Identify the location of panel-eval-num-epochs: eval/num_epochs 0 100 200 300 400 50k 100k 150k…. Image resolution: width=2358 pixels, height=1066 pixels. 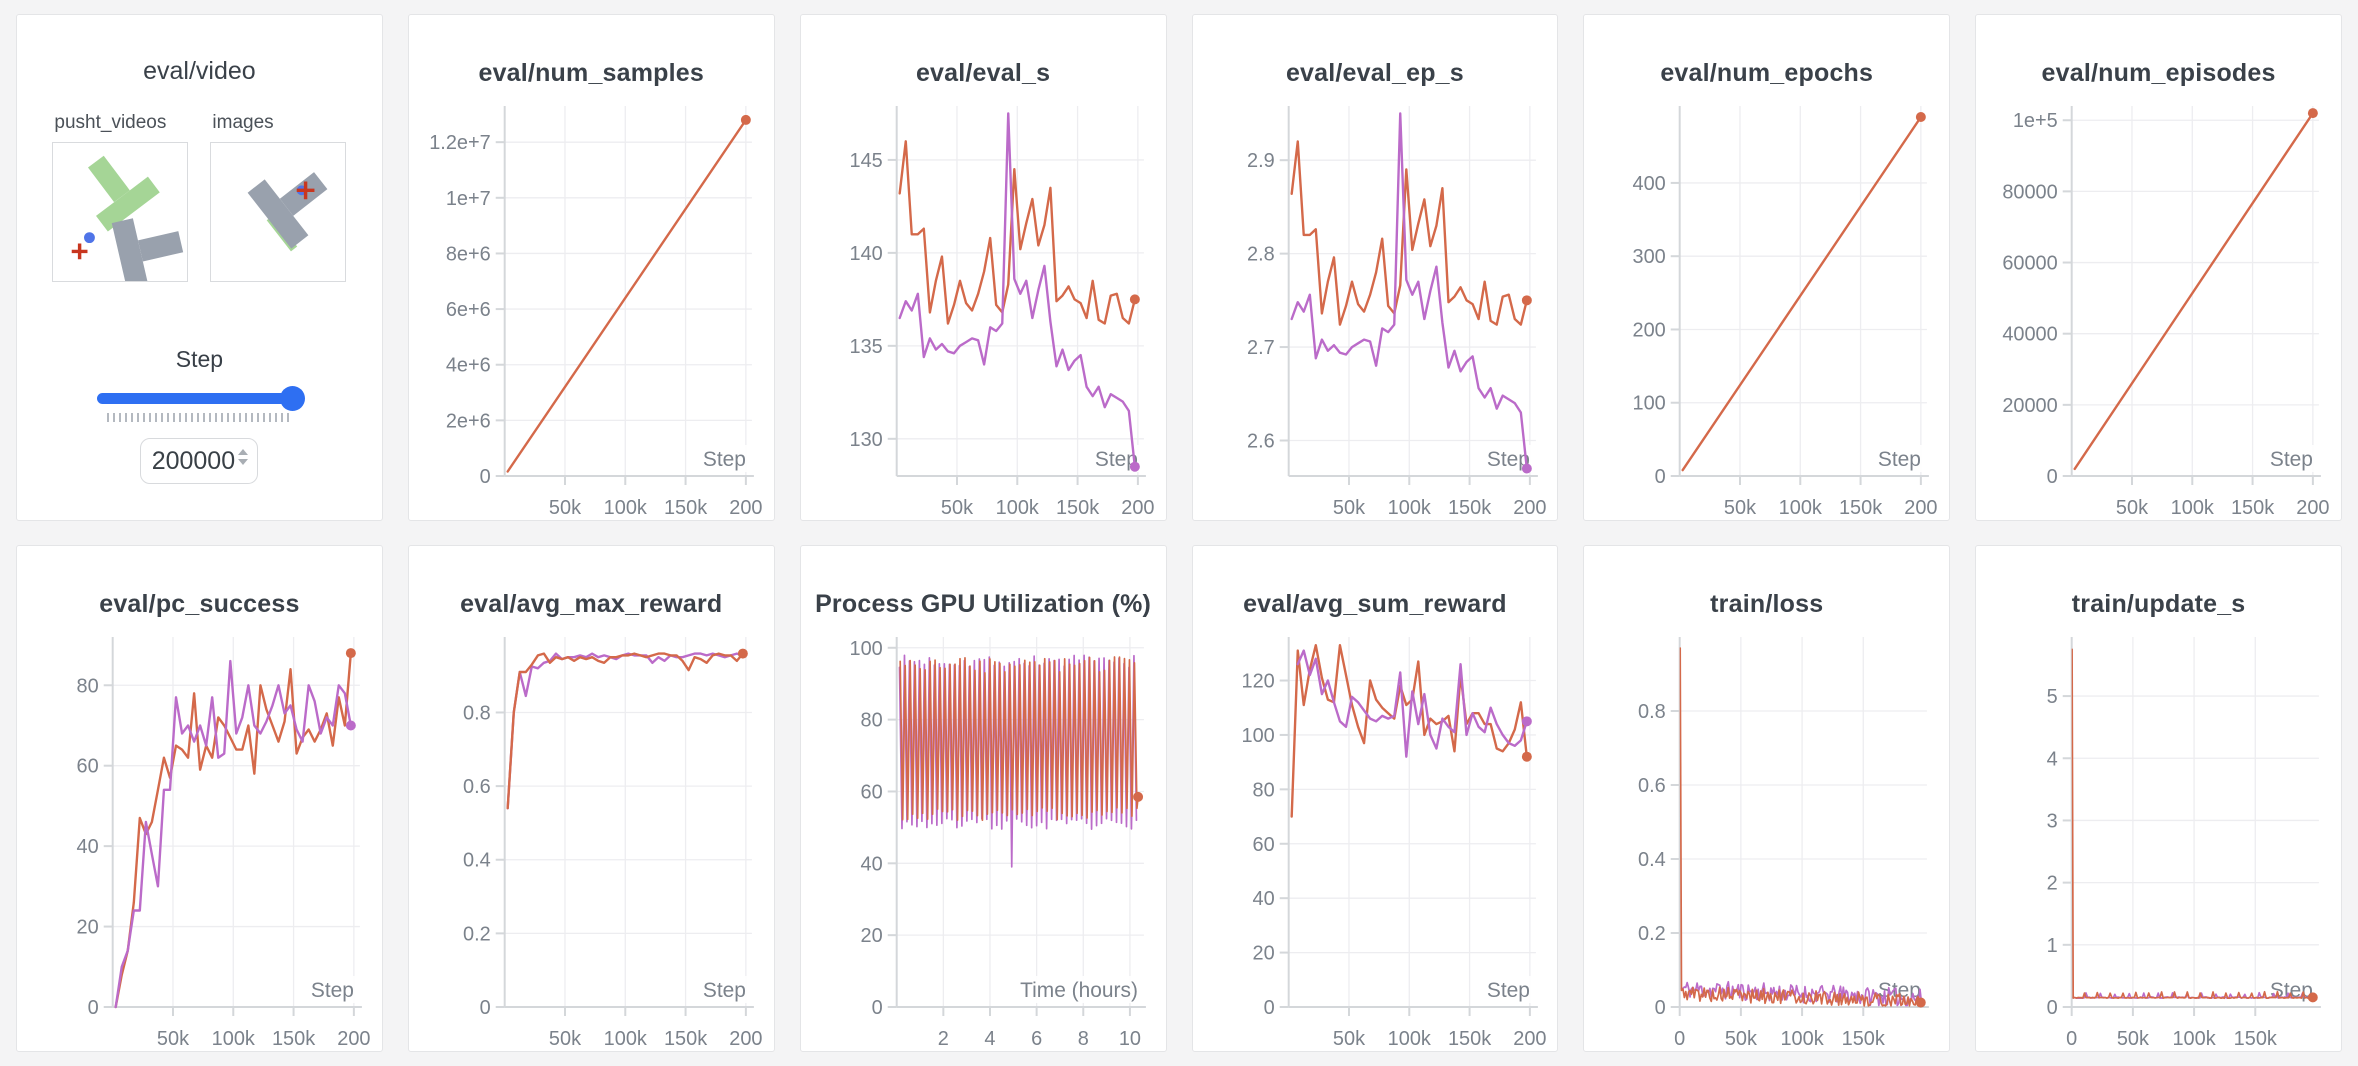
(1767, 267).